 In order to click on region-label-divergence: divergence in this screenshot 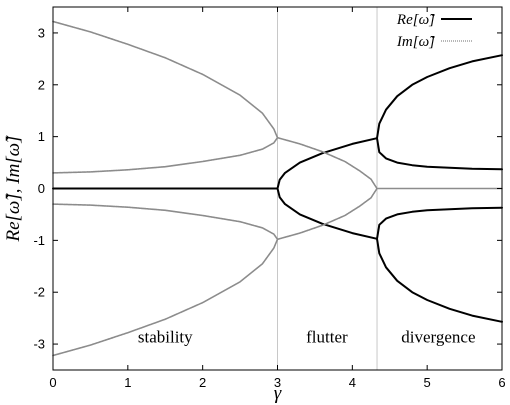, I will do `click(438, 336)`.